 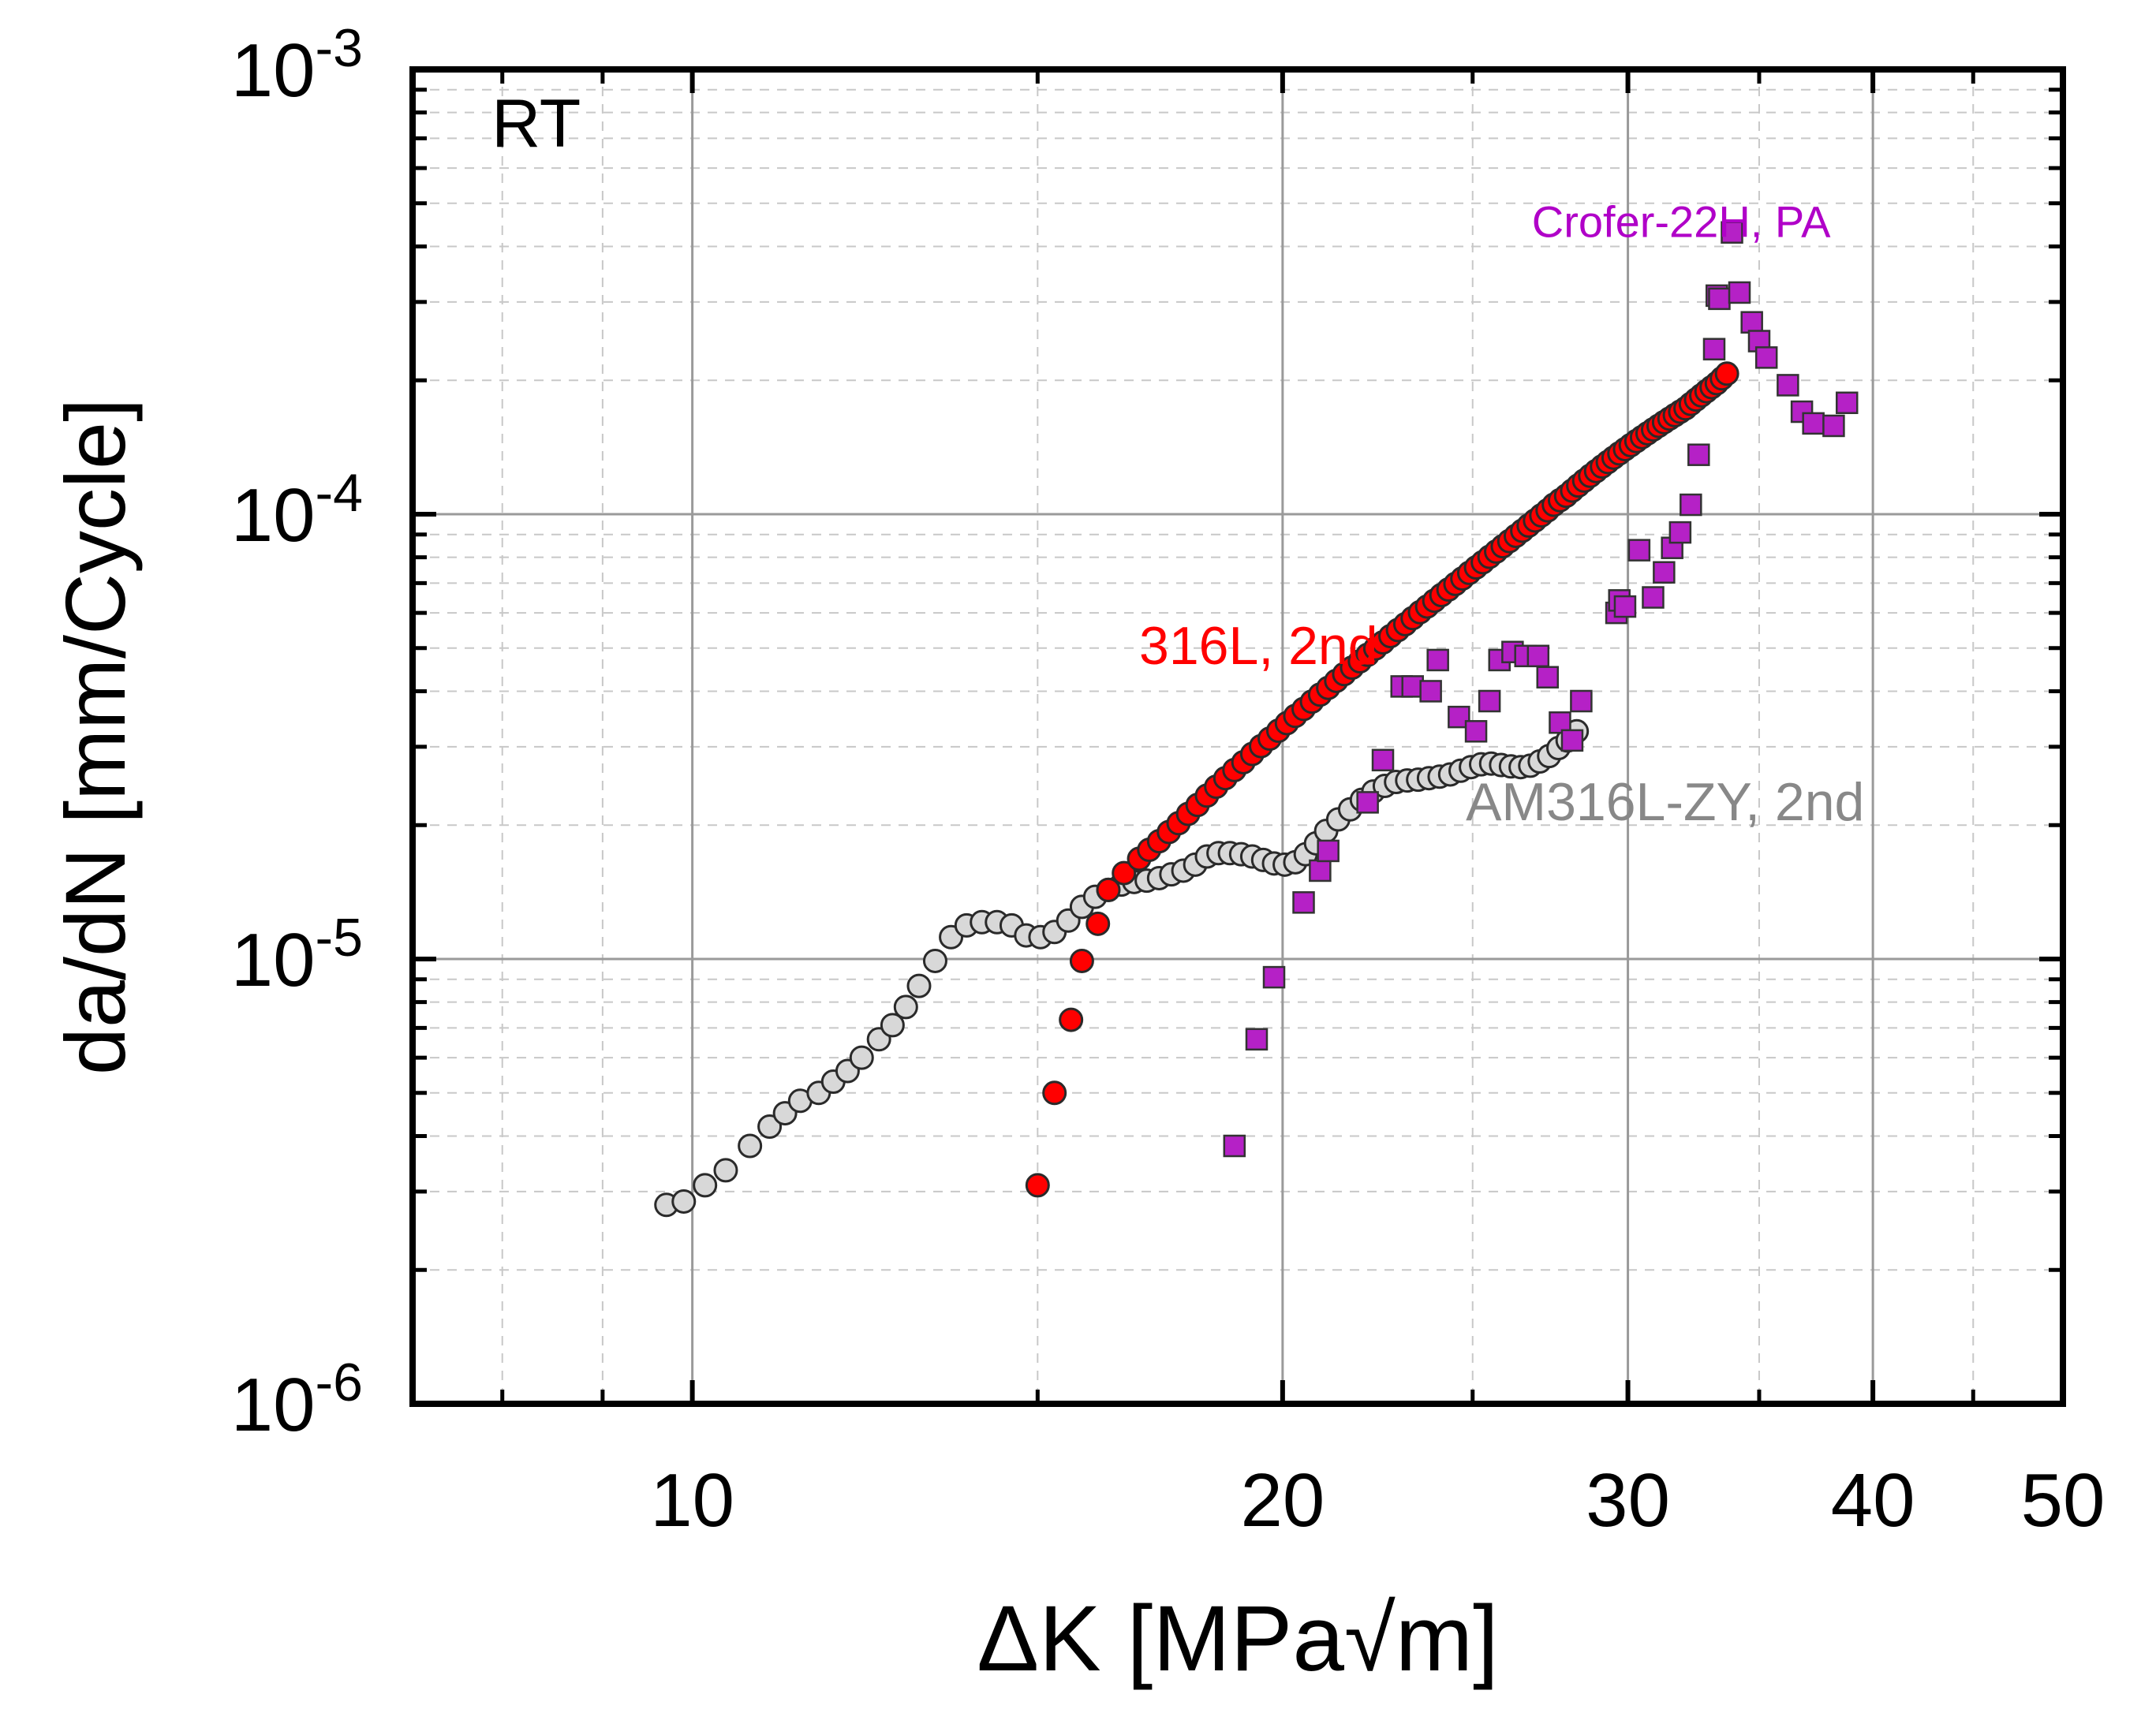 What do you see at coordinates (297, 732) in the screenshot?
I see `y-tick-labels: 10-610-510-410-3` at bounding box center [297, 732].